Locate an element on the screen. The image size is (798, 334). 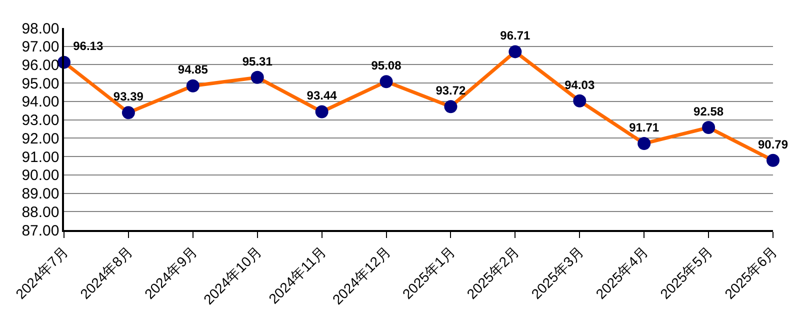
y-tick-label: 88.00 is located at coordinates (41, 212).